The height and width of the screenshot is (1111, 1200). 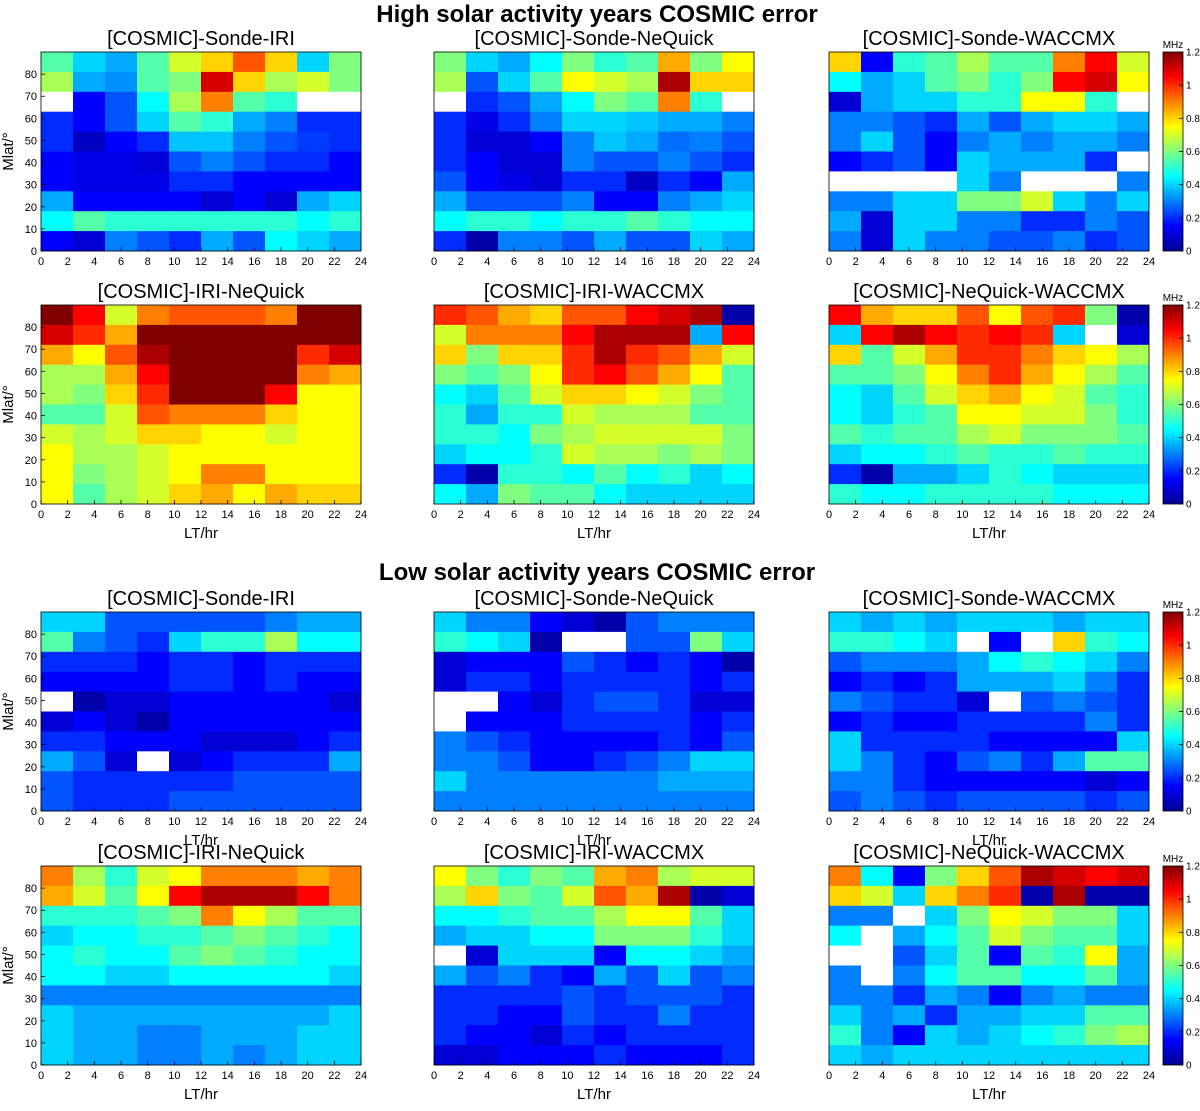 What do you see at coordinates (1189, 252) in the screenshot?
I see `colorbar-tick-label: 0` at bounding box center [1189, 252].